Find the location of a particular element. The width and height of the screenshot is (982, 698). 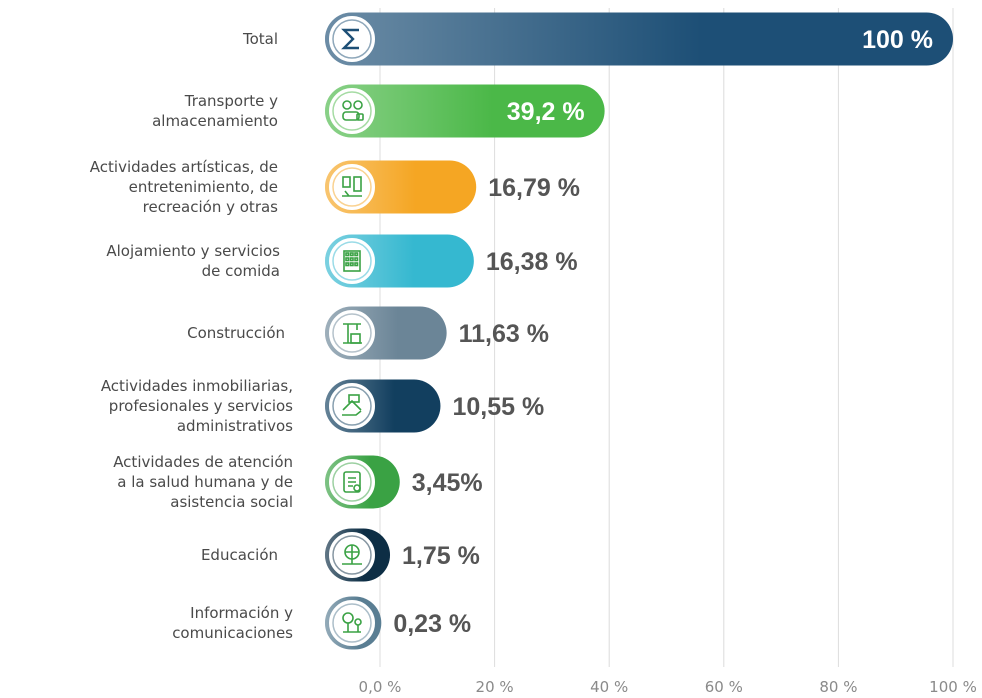

category-label: Total is located at coordinates (260, 39).